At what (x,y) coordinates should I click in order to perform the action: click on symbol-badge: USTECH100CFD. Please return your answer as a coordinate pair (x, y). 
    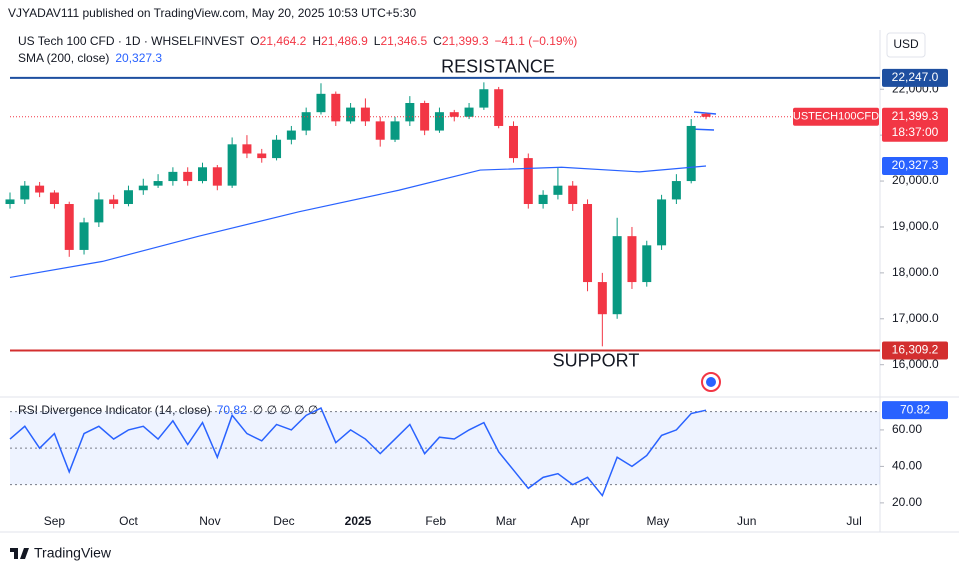
    Looking at the image, I should click on (836, 117).